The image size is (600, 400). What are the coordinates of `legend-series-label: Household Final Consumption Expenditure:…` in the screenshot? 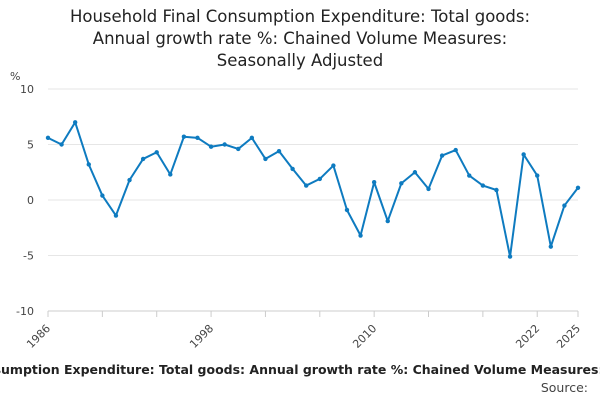 It's located at (300, 369).